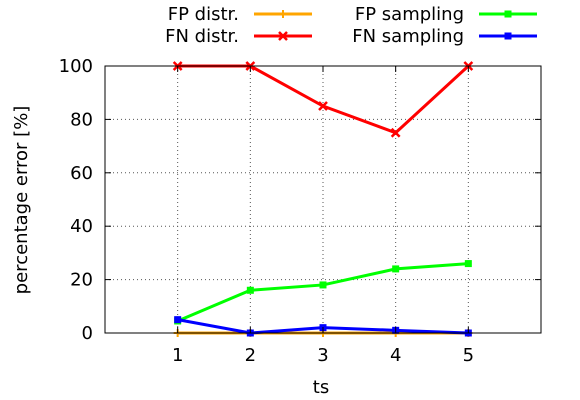  I want to click on y-tick-label: 80, so click(81, 119).